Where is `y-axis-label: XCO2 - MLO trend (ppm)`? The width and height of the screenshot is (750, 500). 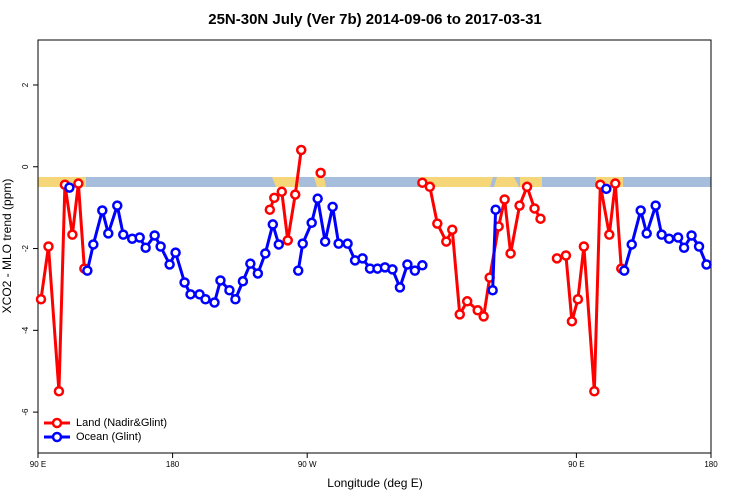
y-axis-label: XCO2 - MLO trend (ppm) is located at coordinates (7, 246).